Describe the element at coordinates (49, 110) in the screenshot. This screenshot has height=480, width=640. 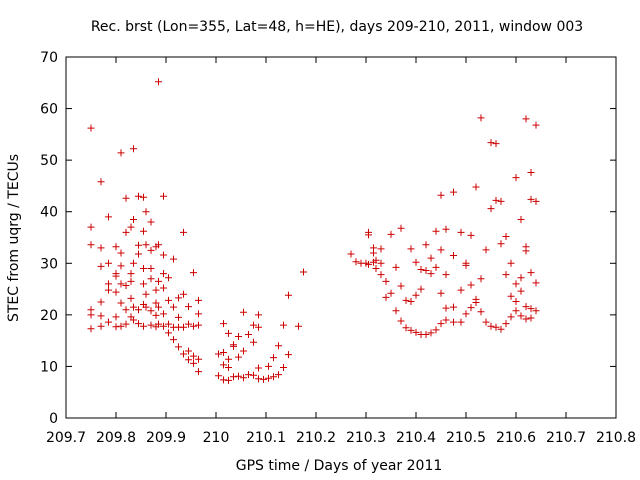
I see `y-tick-label: 60` at that location.